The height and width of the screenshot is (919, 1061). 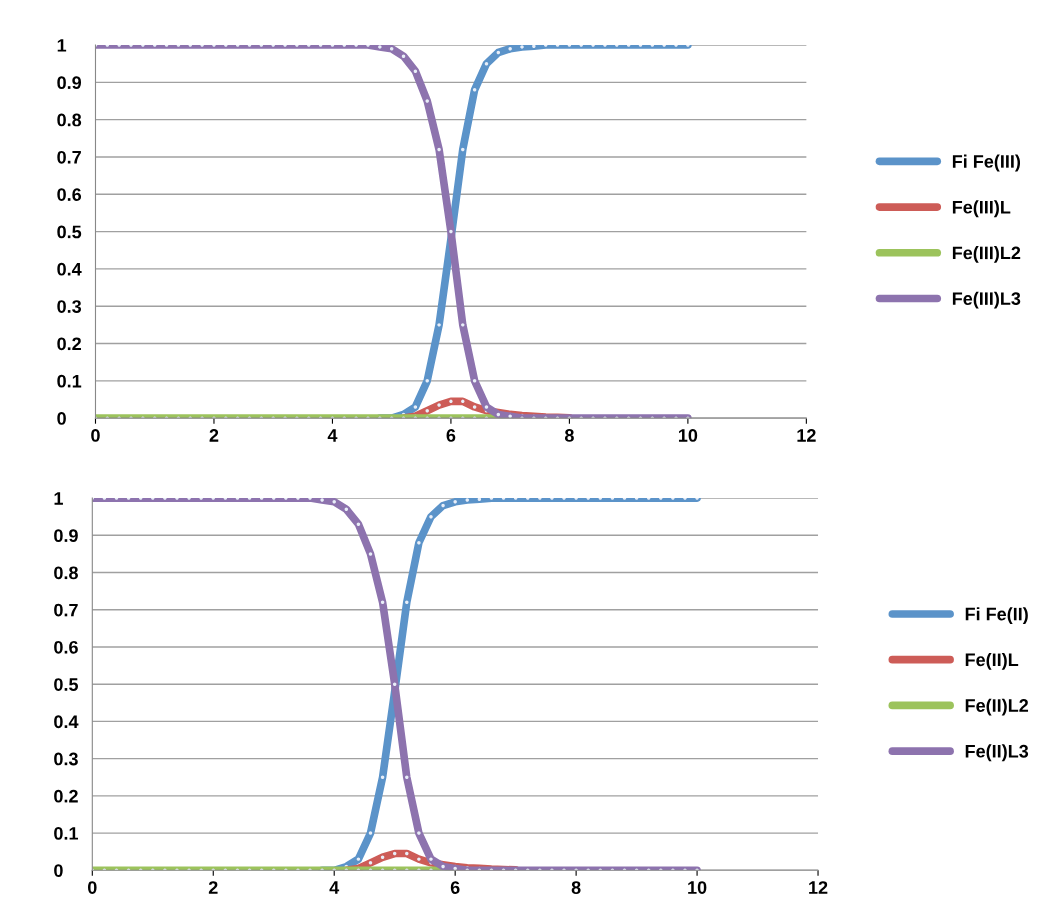 What do you see at coordinates (981, 209) in the screenshot?
I see `legend-label: Fe(III)L` at bounding box center [981, 209].